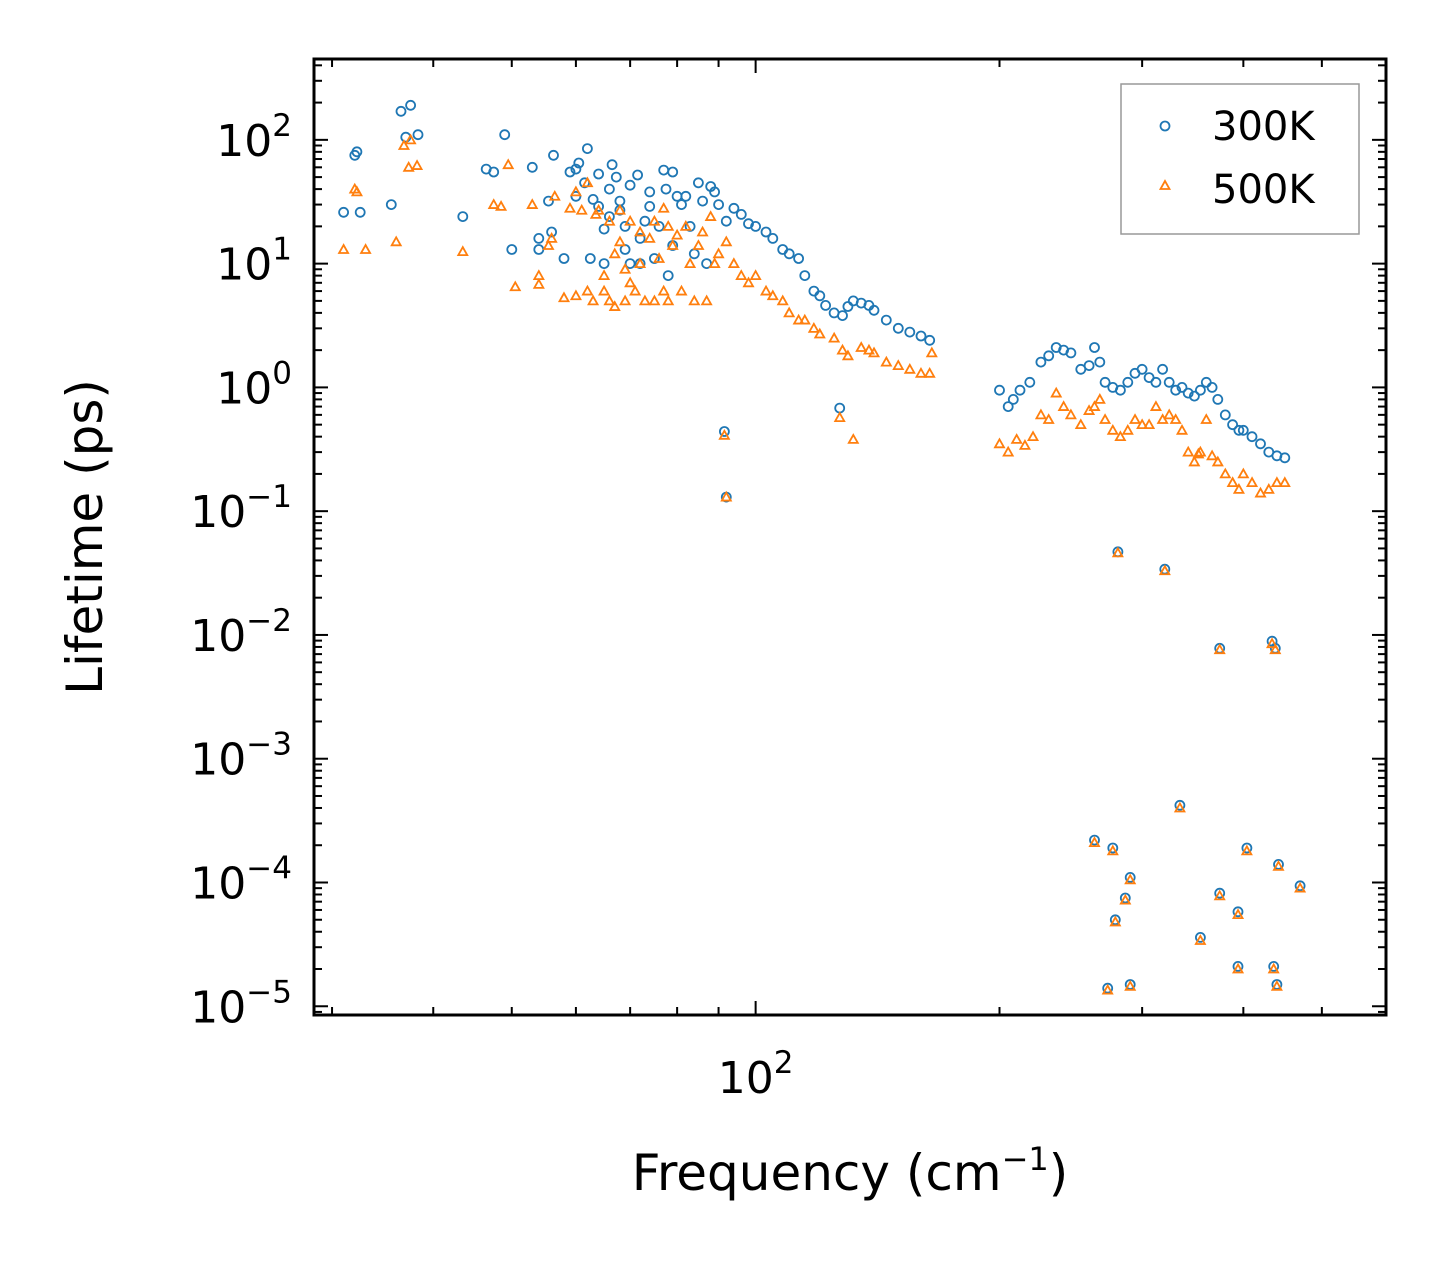 This screenshot has height=1265, width=1443. I want to click on y-axis-title: Lifetime (ps), so click(85, 537).